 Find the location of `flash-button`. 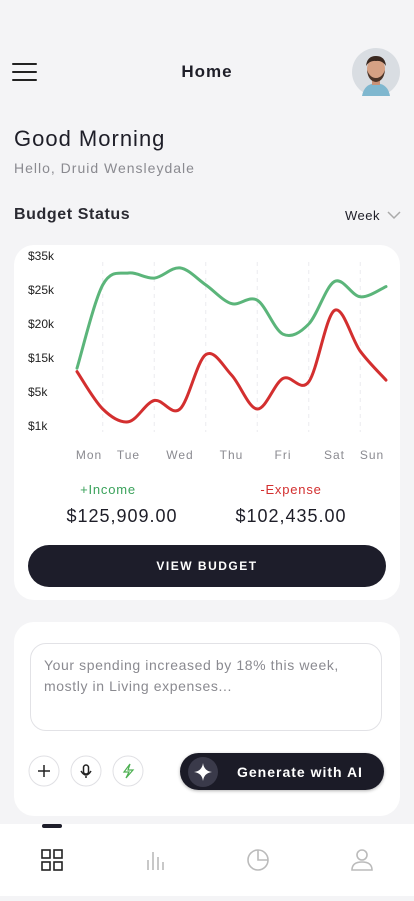

flash-button is located at coordinates (128, 771).